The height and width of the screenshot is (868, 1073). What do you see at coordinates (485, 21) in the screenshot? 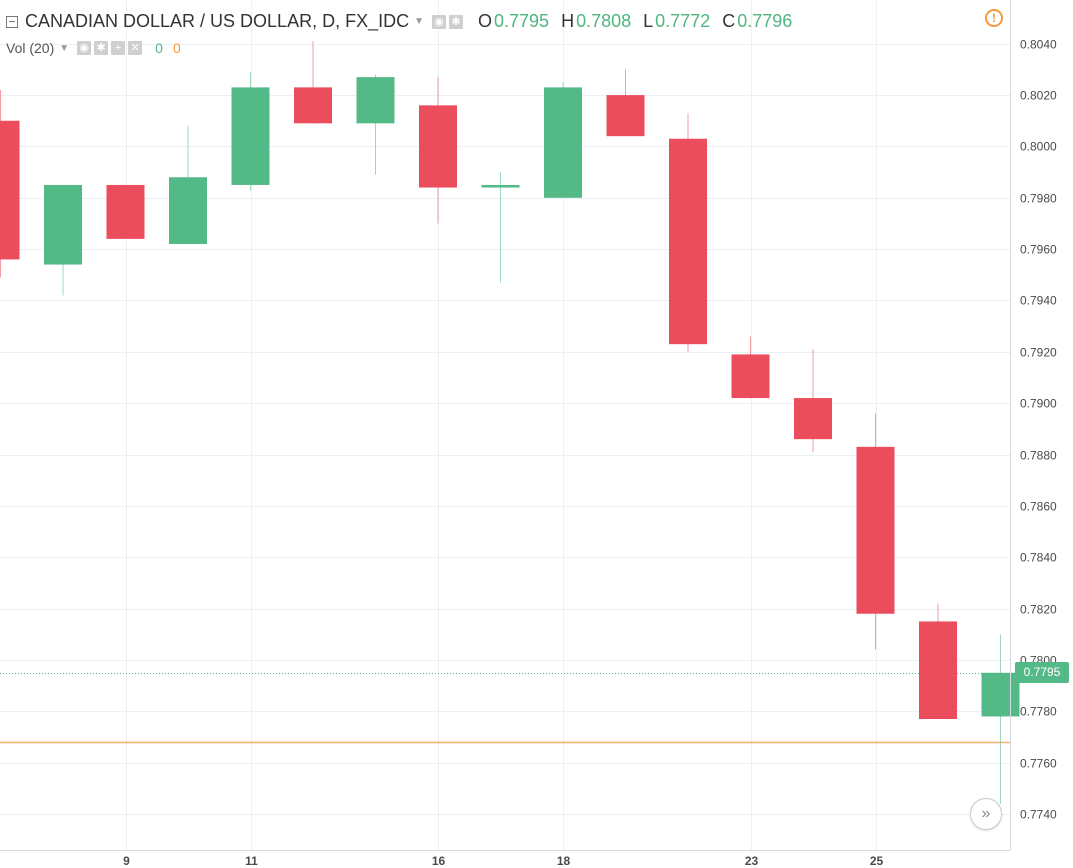
I see `open-label: O` at bounding box center [485, 21].